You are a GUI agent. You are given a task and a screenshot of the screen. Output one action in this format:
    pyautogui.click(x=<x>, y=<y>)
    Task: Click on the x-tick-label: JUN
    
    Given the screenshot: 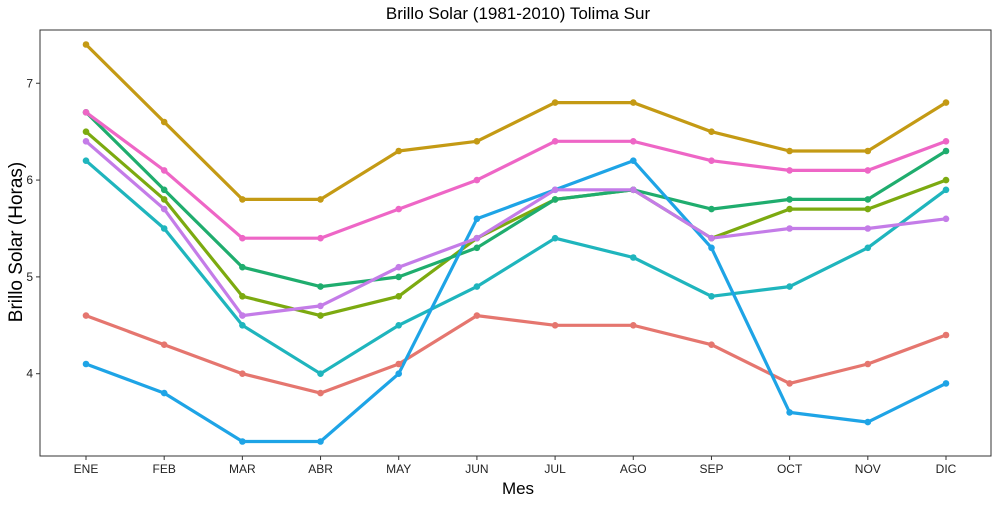 What is the action you would take?
    pyautogui.click(x=476, y=469)
    